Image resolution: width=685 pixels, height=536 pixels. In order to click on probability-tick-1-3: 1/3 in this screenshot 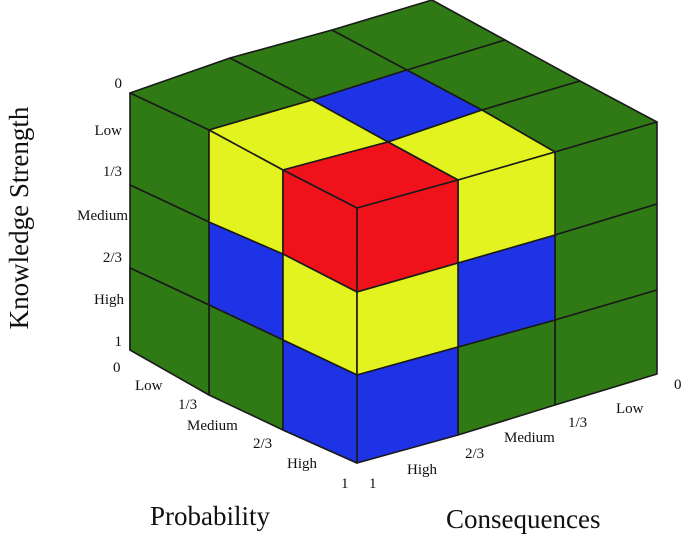, I will do `click(187, 405)`.